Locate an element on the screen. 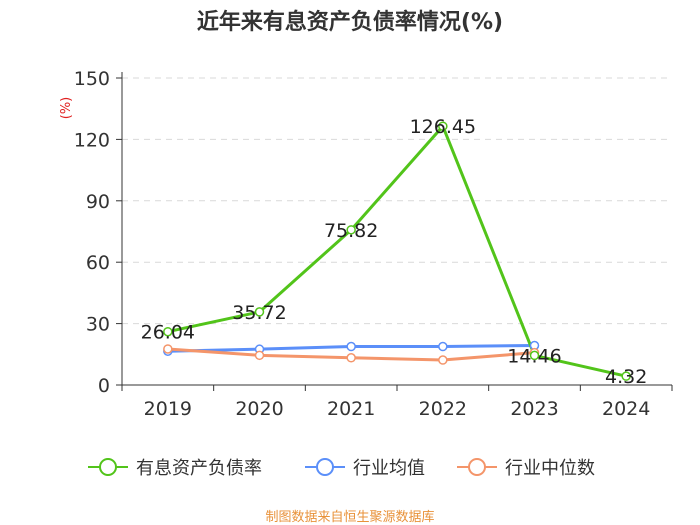 The height and width of the screenshot is (525, 700). y-tick-label: 90 is located at coordinates (98, 202).